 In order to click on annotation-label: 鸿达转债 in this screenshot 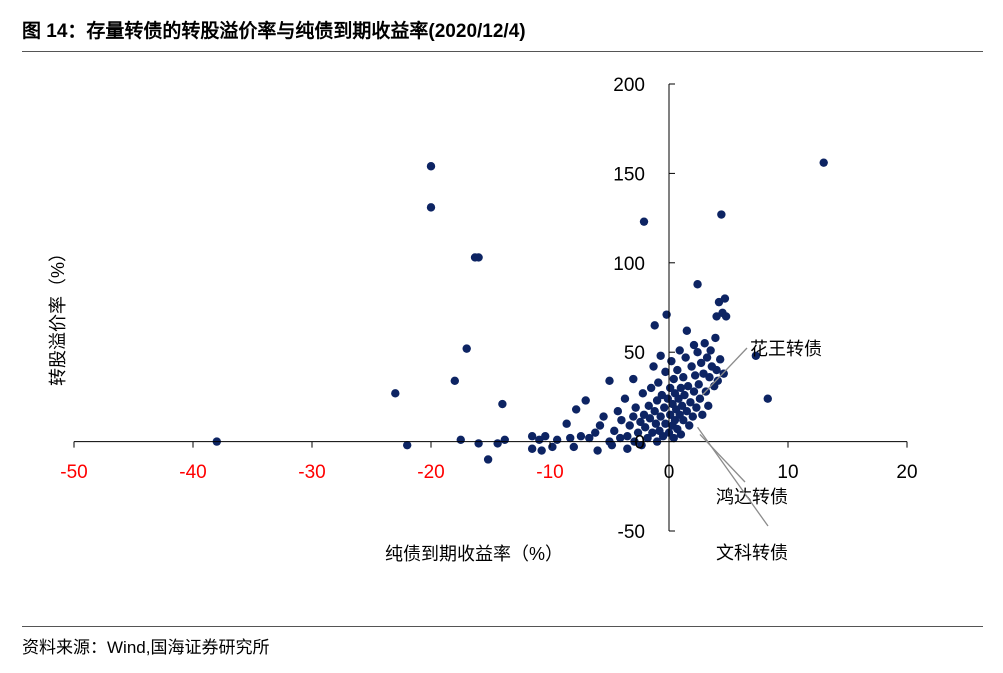, I will do `click(752, 497)`.